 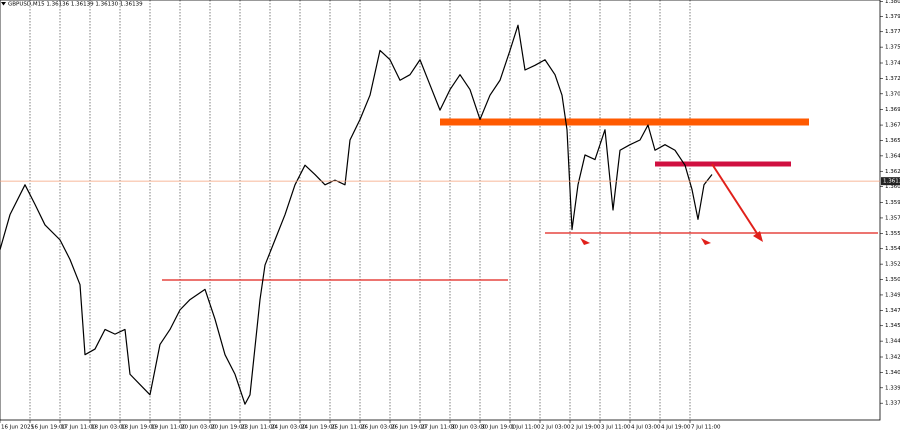 I want to click on y-tick-label: 1.3558, so click(x=892, y=234).